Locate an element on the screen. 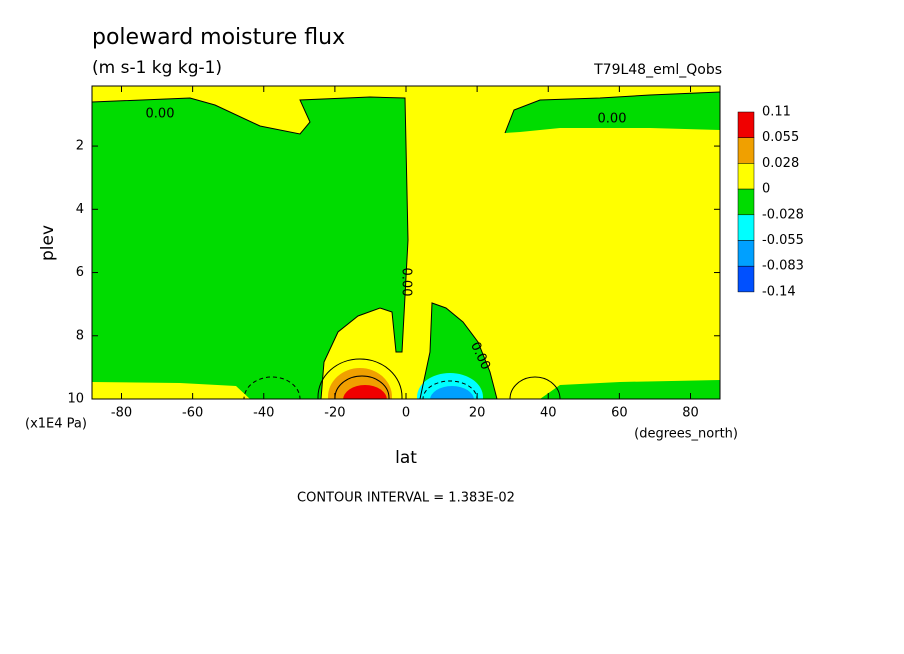  x-tick-label: 0 is located at coordinates (406, 413).